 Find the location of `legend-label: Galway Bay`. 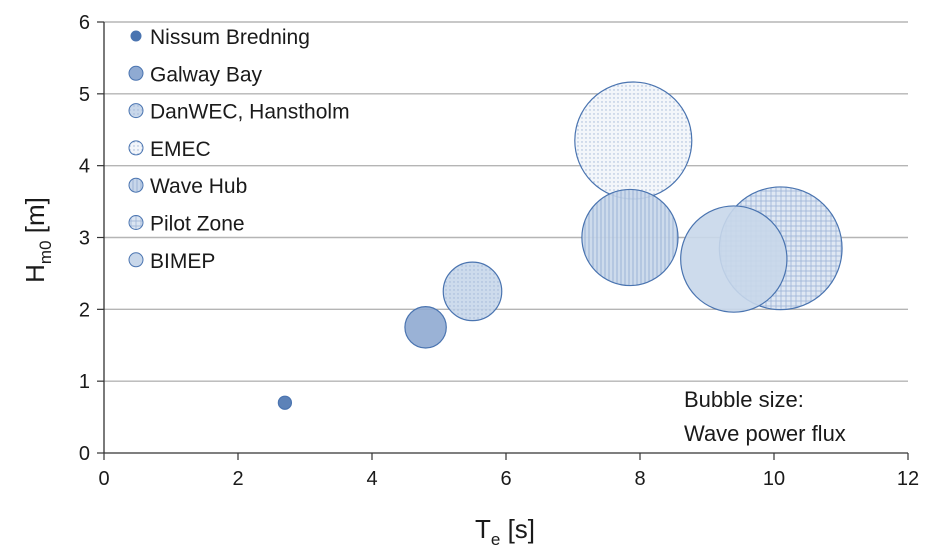

legend-label: Galway Bay is located at coordinates (206, 74).